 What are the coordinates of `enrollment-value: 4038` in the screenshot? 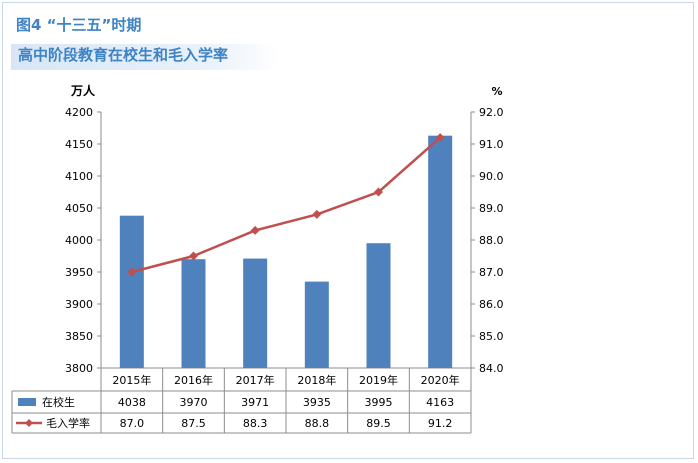 It's located at (132, 402).